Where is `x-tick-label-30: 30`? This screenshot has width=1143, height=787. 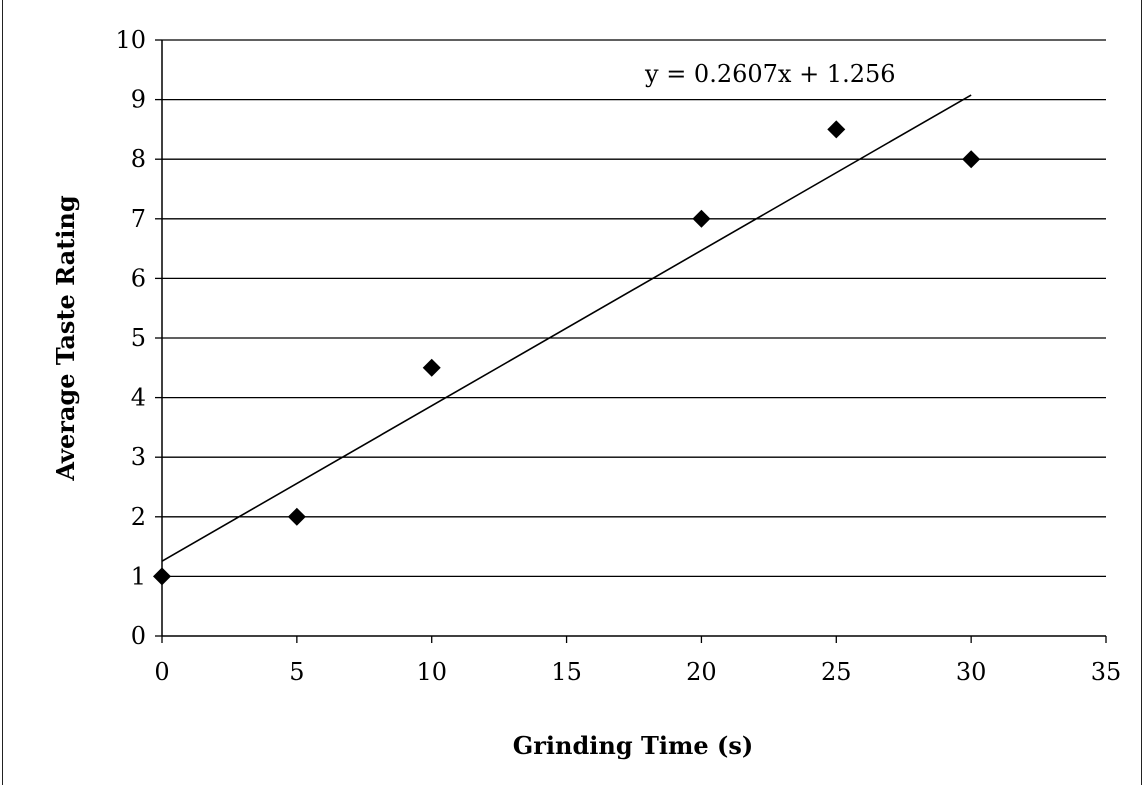 x-tick-label-30: 30 is located at coordinates (971, 672).